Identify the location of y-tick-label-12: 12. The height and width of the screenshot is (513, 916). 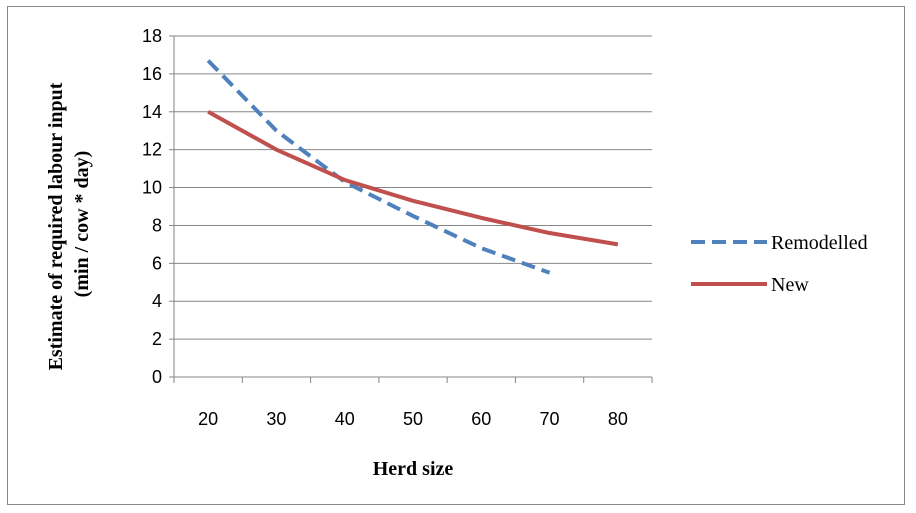
(152, 150).